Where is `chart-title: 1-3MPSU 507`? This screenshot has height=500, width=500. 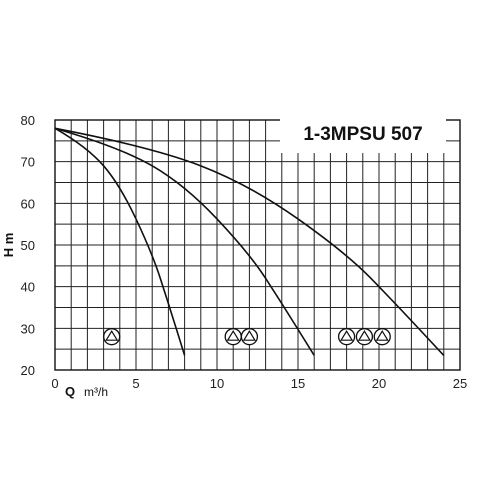 chart-title: 1-3MPSU 507 is located at coordinates (362, 134).